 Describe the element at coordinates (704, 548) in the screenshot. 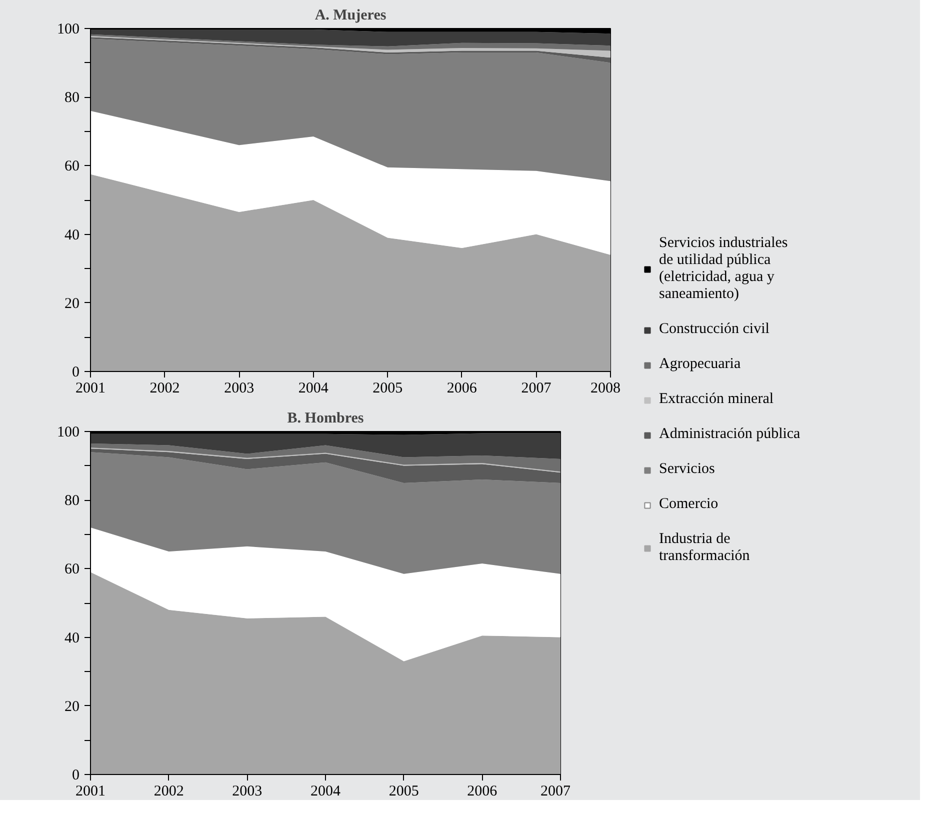

I see `legend-label: Industria de transformación` at that location.